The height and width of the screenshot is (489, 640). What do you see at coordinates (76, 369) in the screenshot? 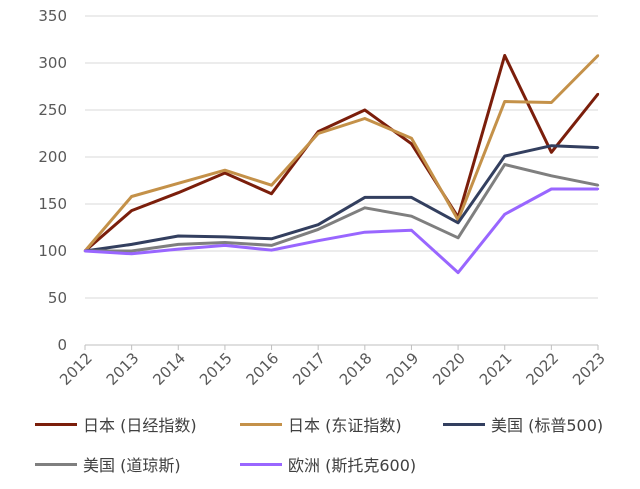
I see `x-tick-label-2012: 2012` at bounding box center [76, 369].